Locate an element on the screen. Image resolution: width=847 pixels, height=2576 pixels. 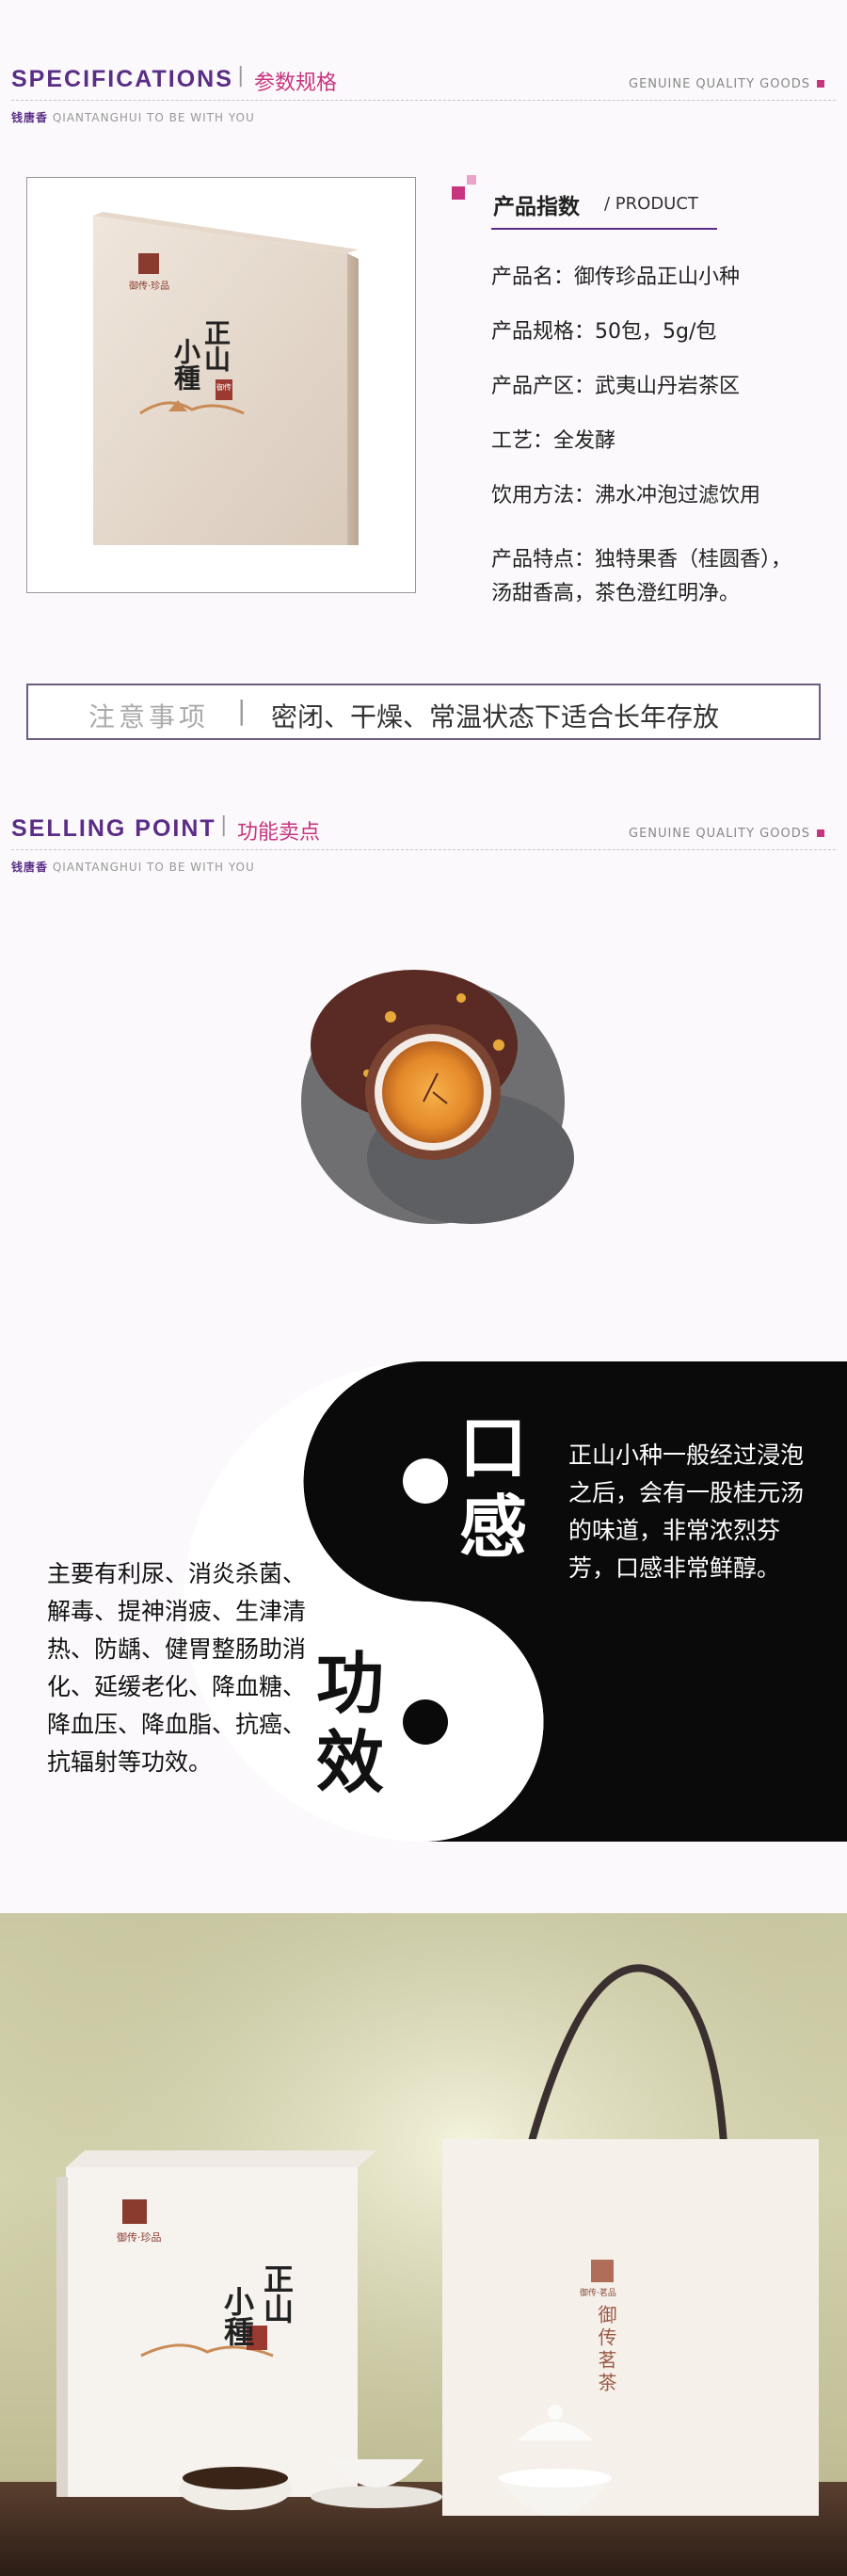
spec-row-process: 工艺：全发酵 is located at coordinates (553, 441).